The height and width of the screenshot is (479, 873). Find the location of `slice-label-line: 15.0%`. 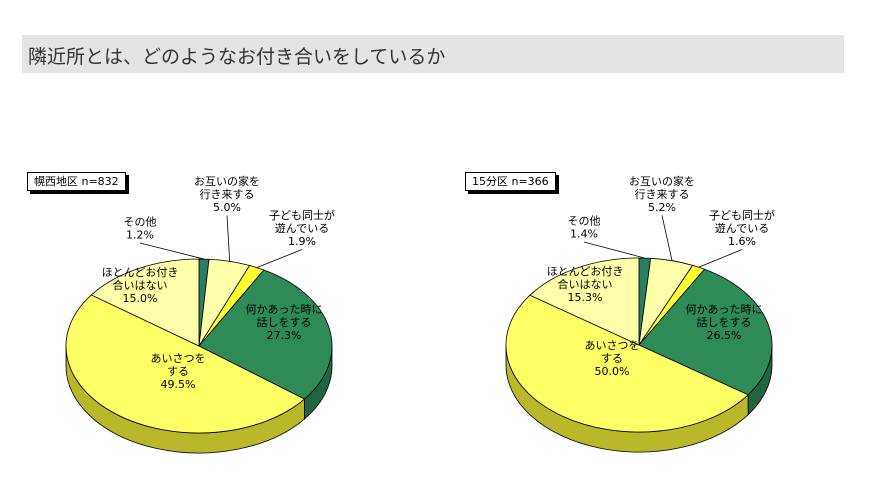

slice-label-line: 15.0% is located at coordinates (140, 298).